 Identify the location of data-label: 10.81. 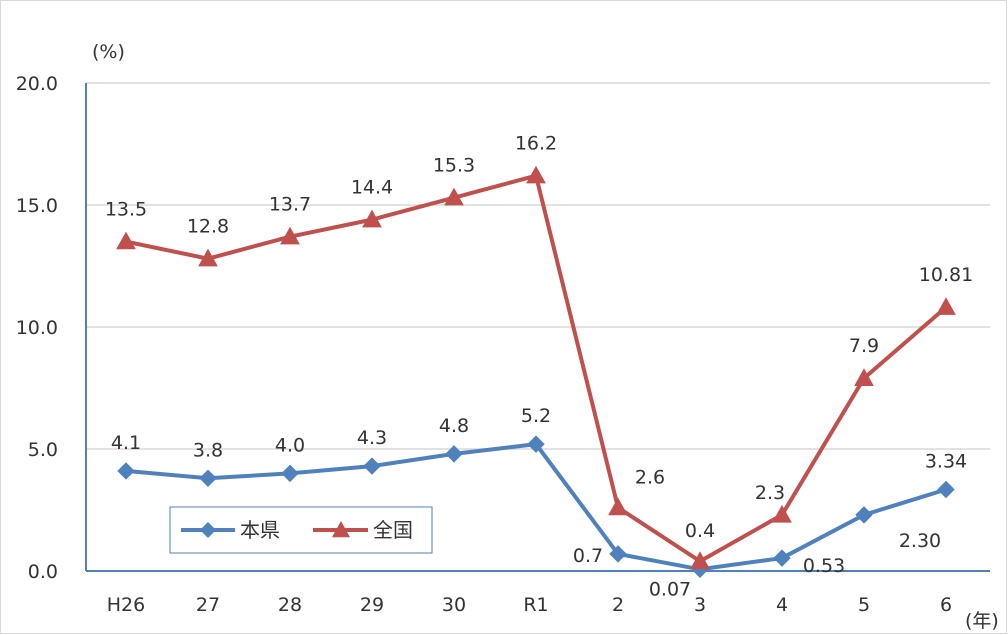
(946, 275).